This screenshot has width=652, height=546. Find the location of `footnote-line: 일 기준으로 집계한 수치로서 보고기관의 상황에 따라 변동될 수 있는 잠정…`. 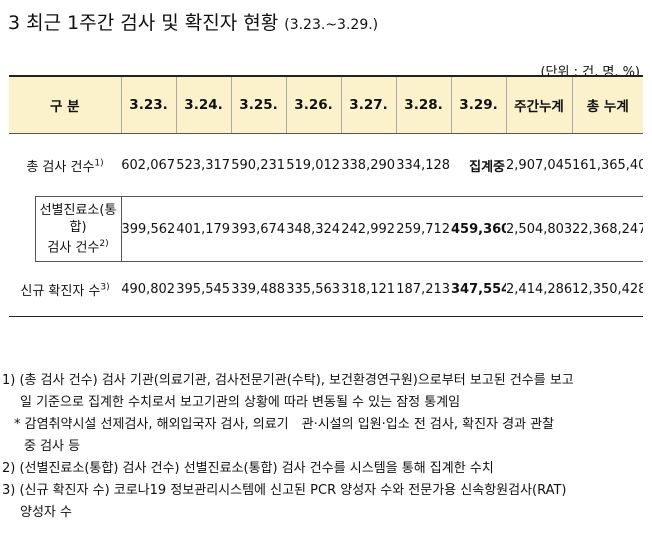

footnote-line: 일 기준으로 집계한 수치로서 보고기관의 상황에 따라 변동될 수 있는 잠정… is located at coordinates (240, 402).